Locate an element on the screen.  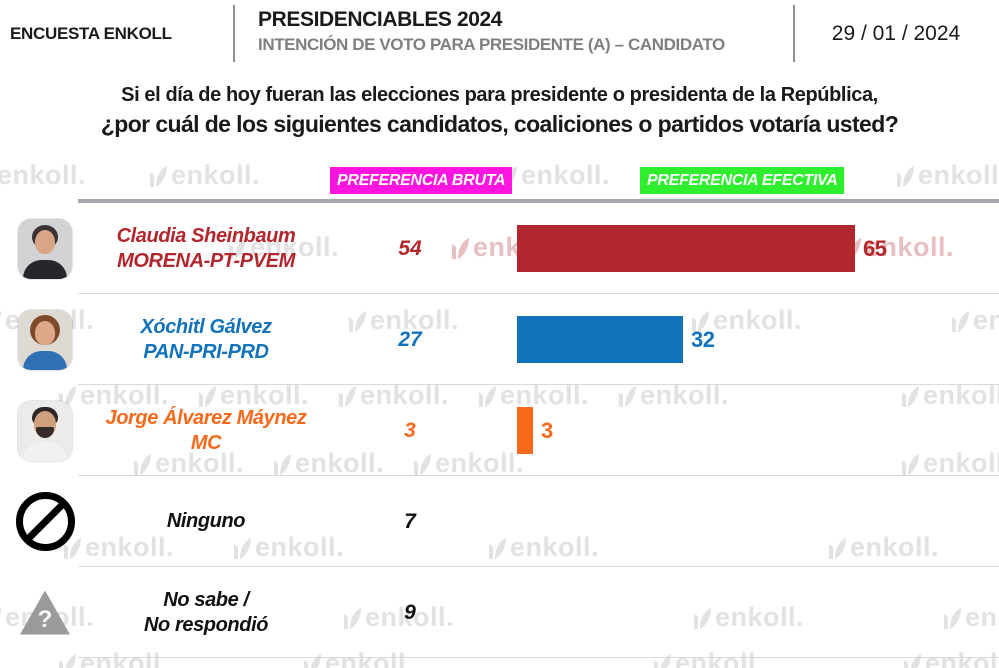
option-label: Ninguno is located at coordinates (206, 521).